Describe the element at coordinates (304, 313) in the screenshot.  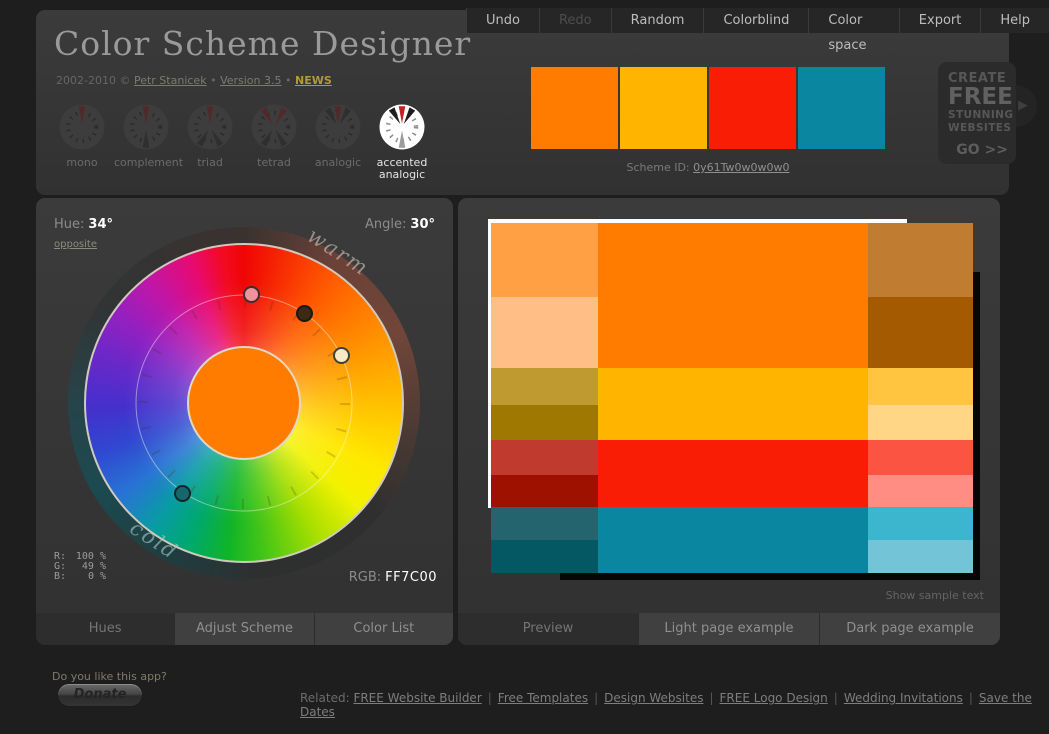
I see `wheel-marker-primary-hue` at that location.